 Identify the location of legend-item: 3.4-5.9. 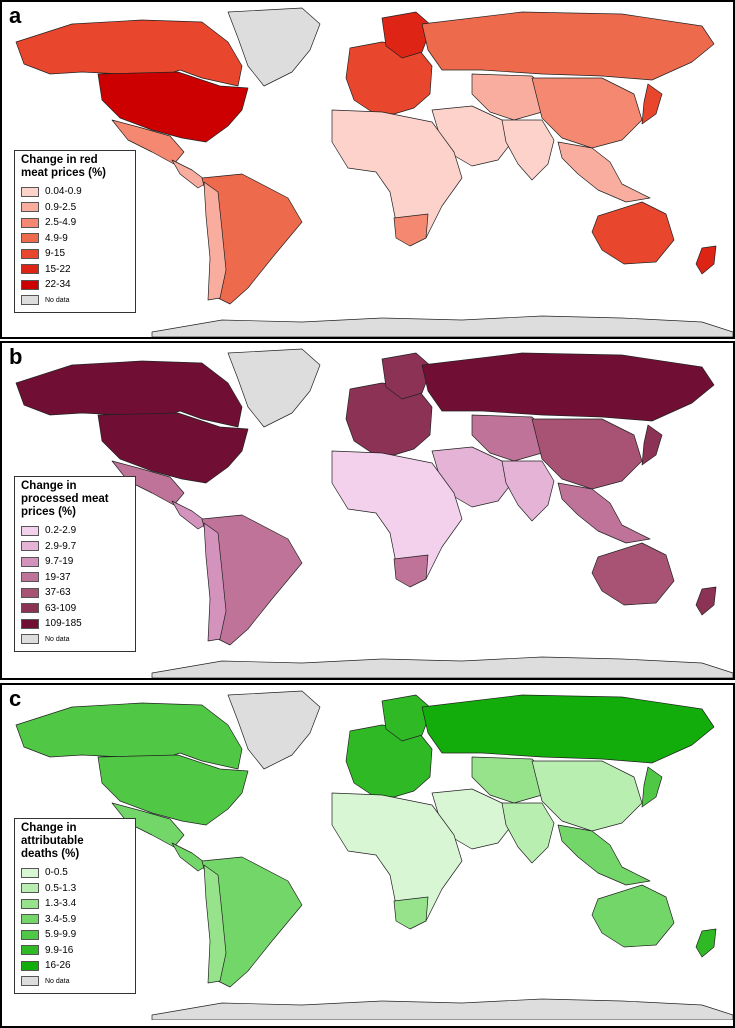
(75, 920).